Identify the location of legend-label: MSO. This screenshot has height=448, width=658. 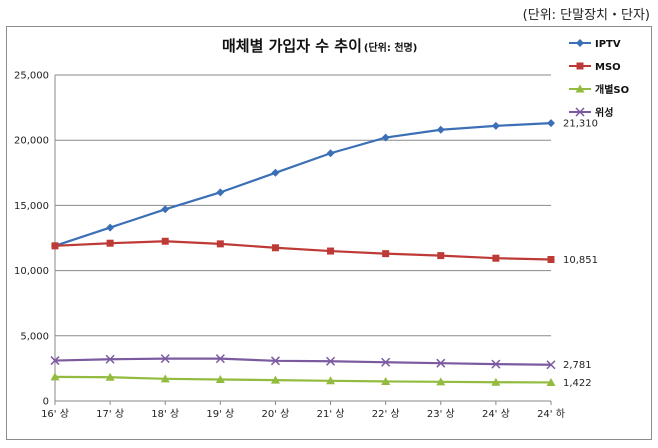
(608, 67).